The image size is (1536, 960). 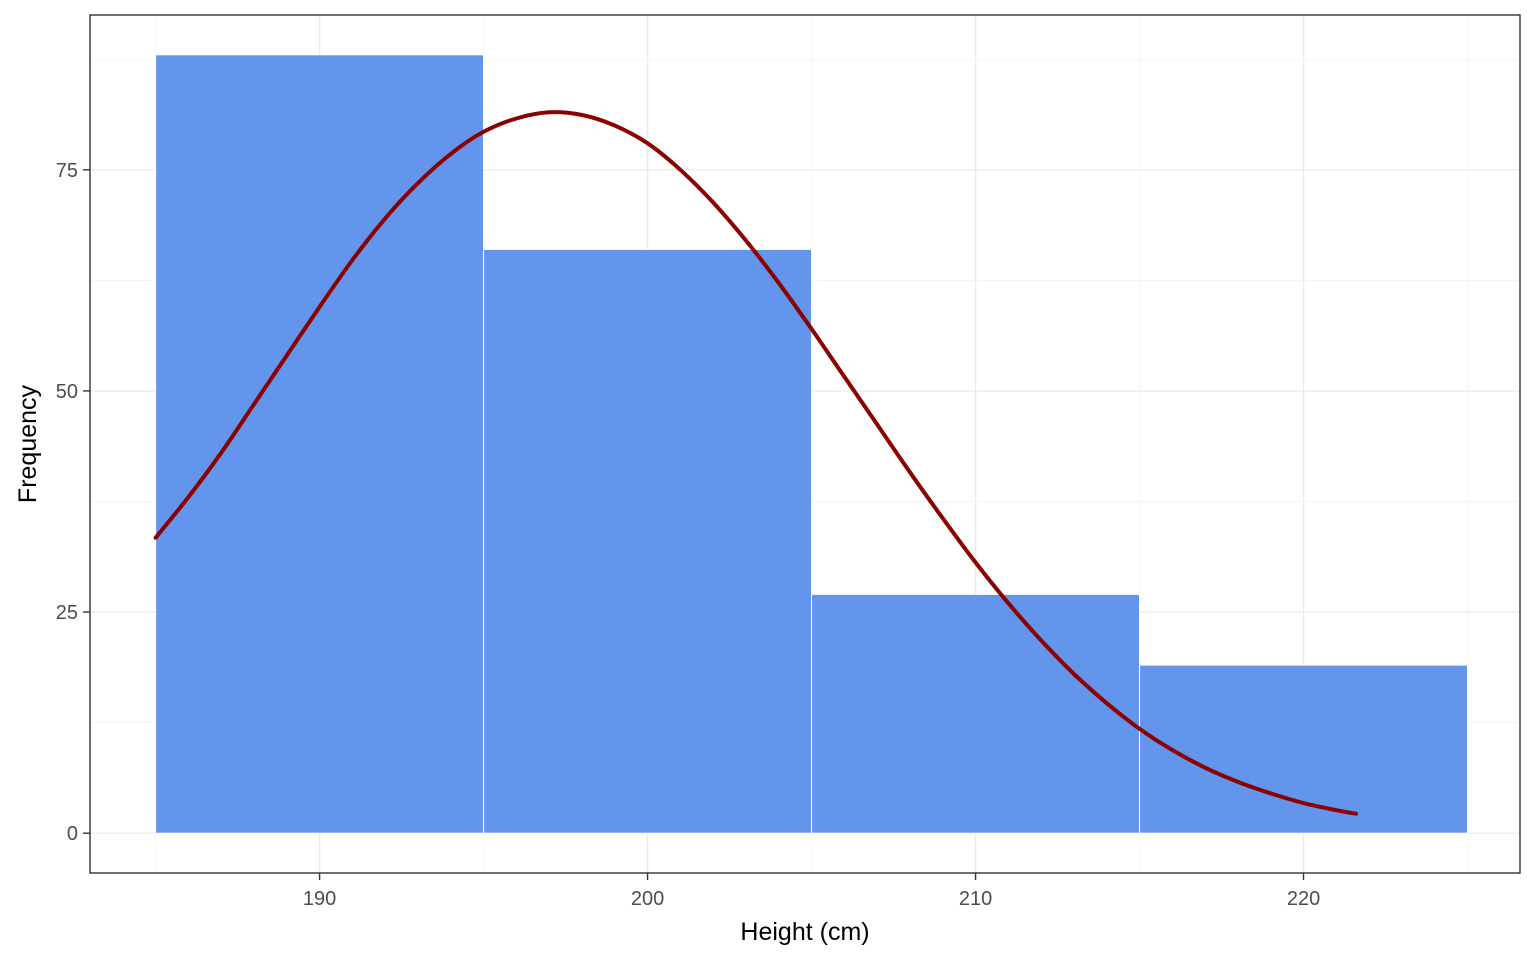 I want to click on y-tick-label: 25, so click(x=67, y=613).